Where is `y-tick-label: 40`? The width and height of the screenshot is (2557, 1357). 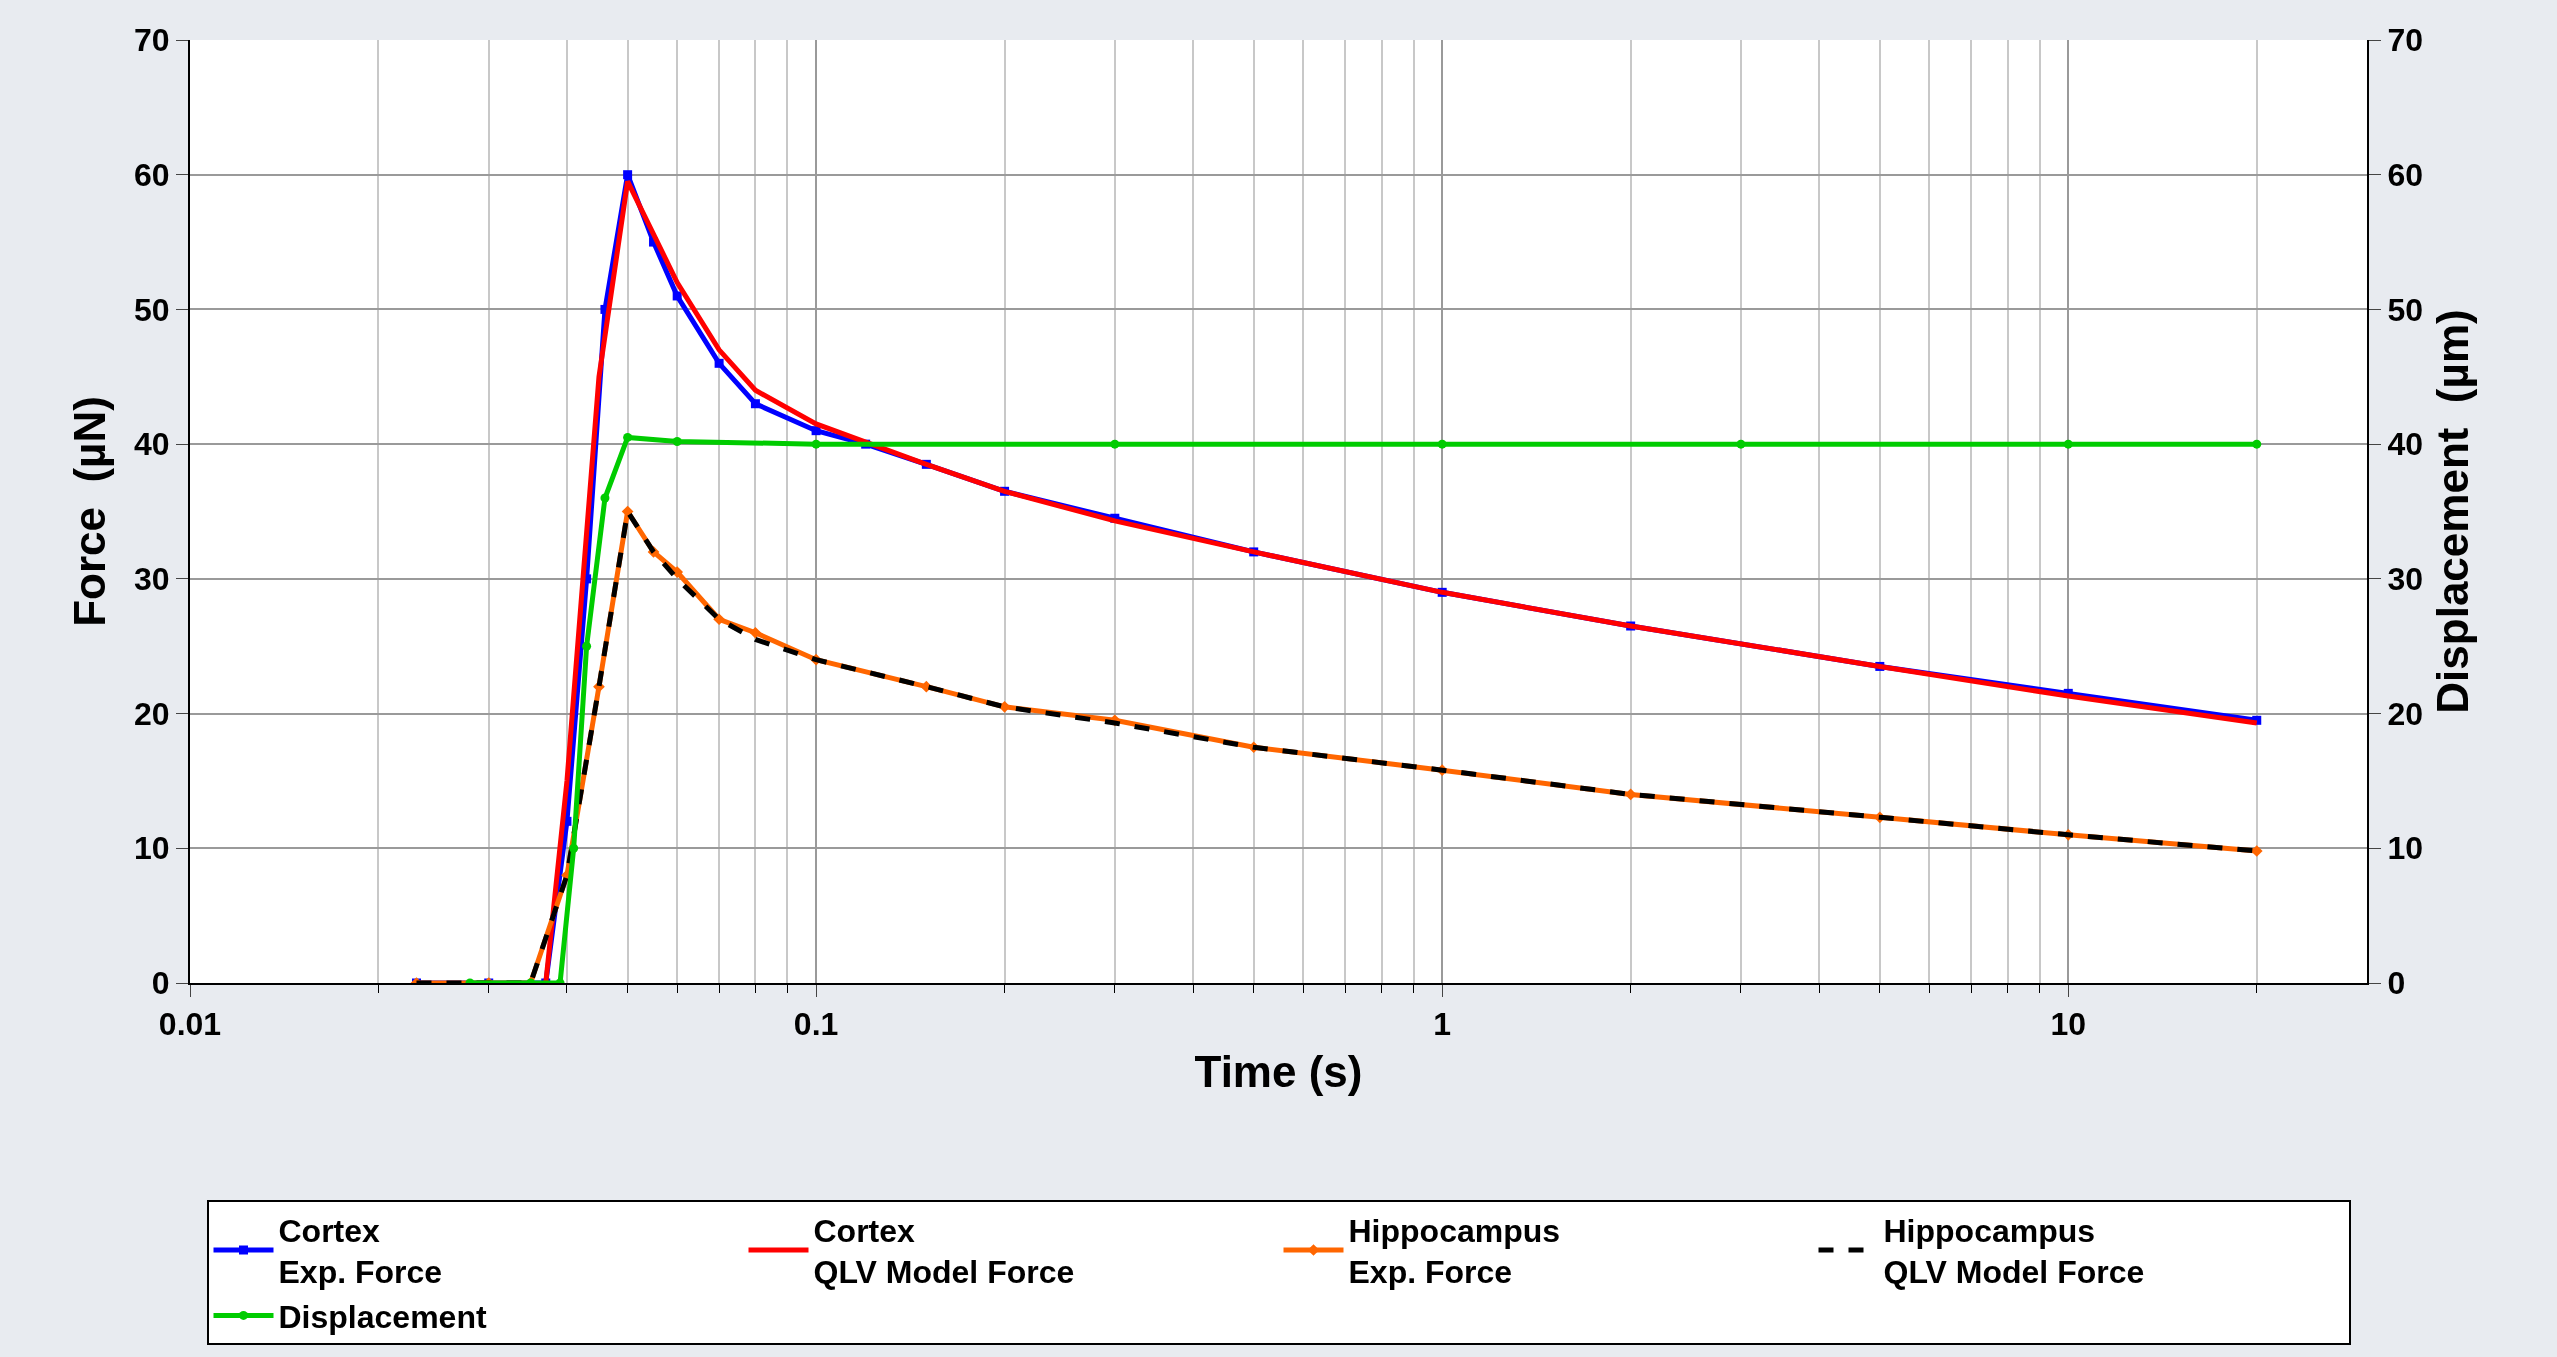 y-tick-label: 40 is located at coordinates (152, 444).